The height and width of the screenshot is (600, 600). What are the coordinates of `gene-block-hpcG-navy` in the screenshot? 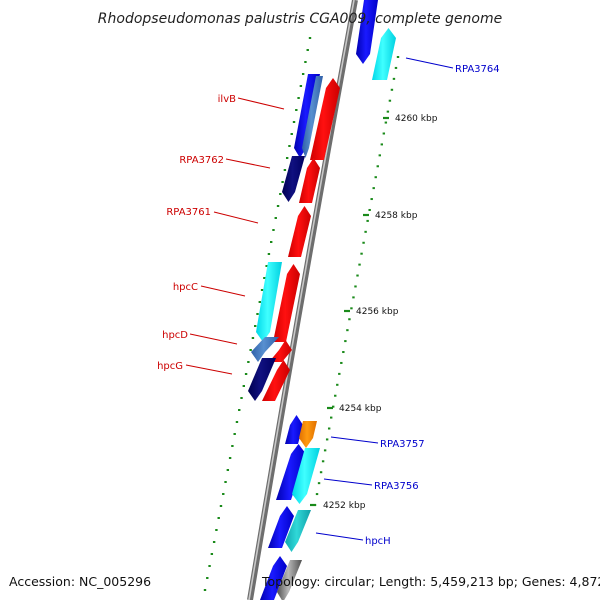 It's located at (262, 379).